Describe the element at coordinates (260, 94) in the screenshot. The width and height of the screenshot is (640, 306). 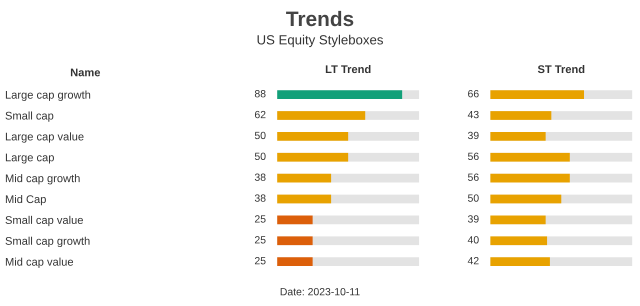
I see `data-label: 88` at that location.